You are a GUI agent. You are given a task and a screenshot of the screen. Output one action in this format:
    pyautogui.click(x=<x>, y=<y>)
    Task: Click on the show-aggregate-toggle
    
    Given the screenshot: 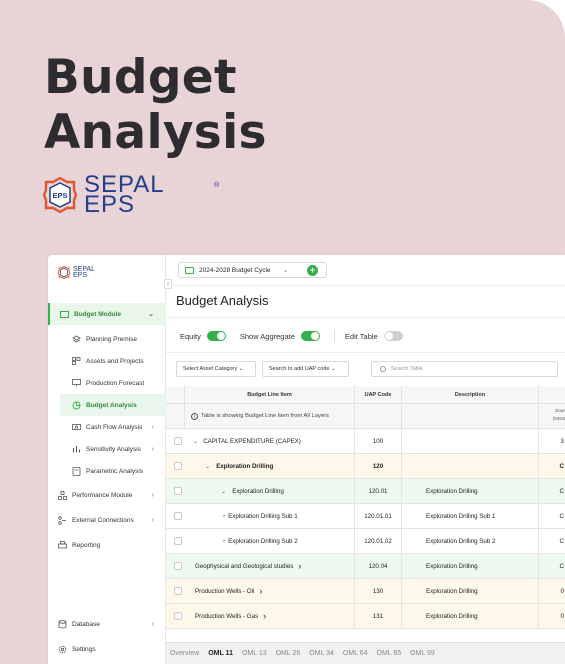 What is the action you would take?
    pyautogui.click(x=310, y=336)
    